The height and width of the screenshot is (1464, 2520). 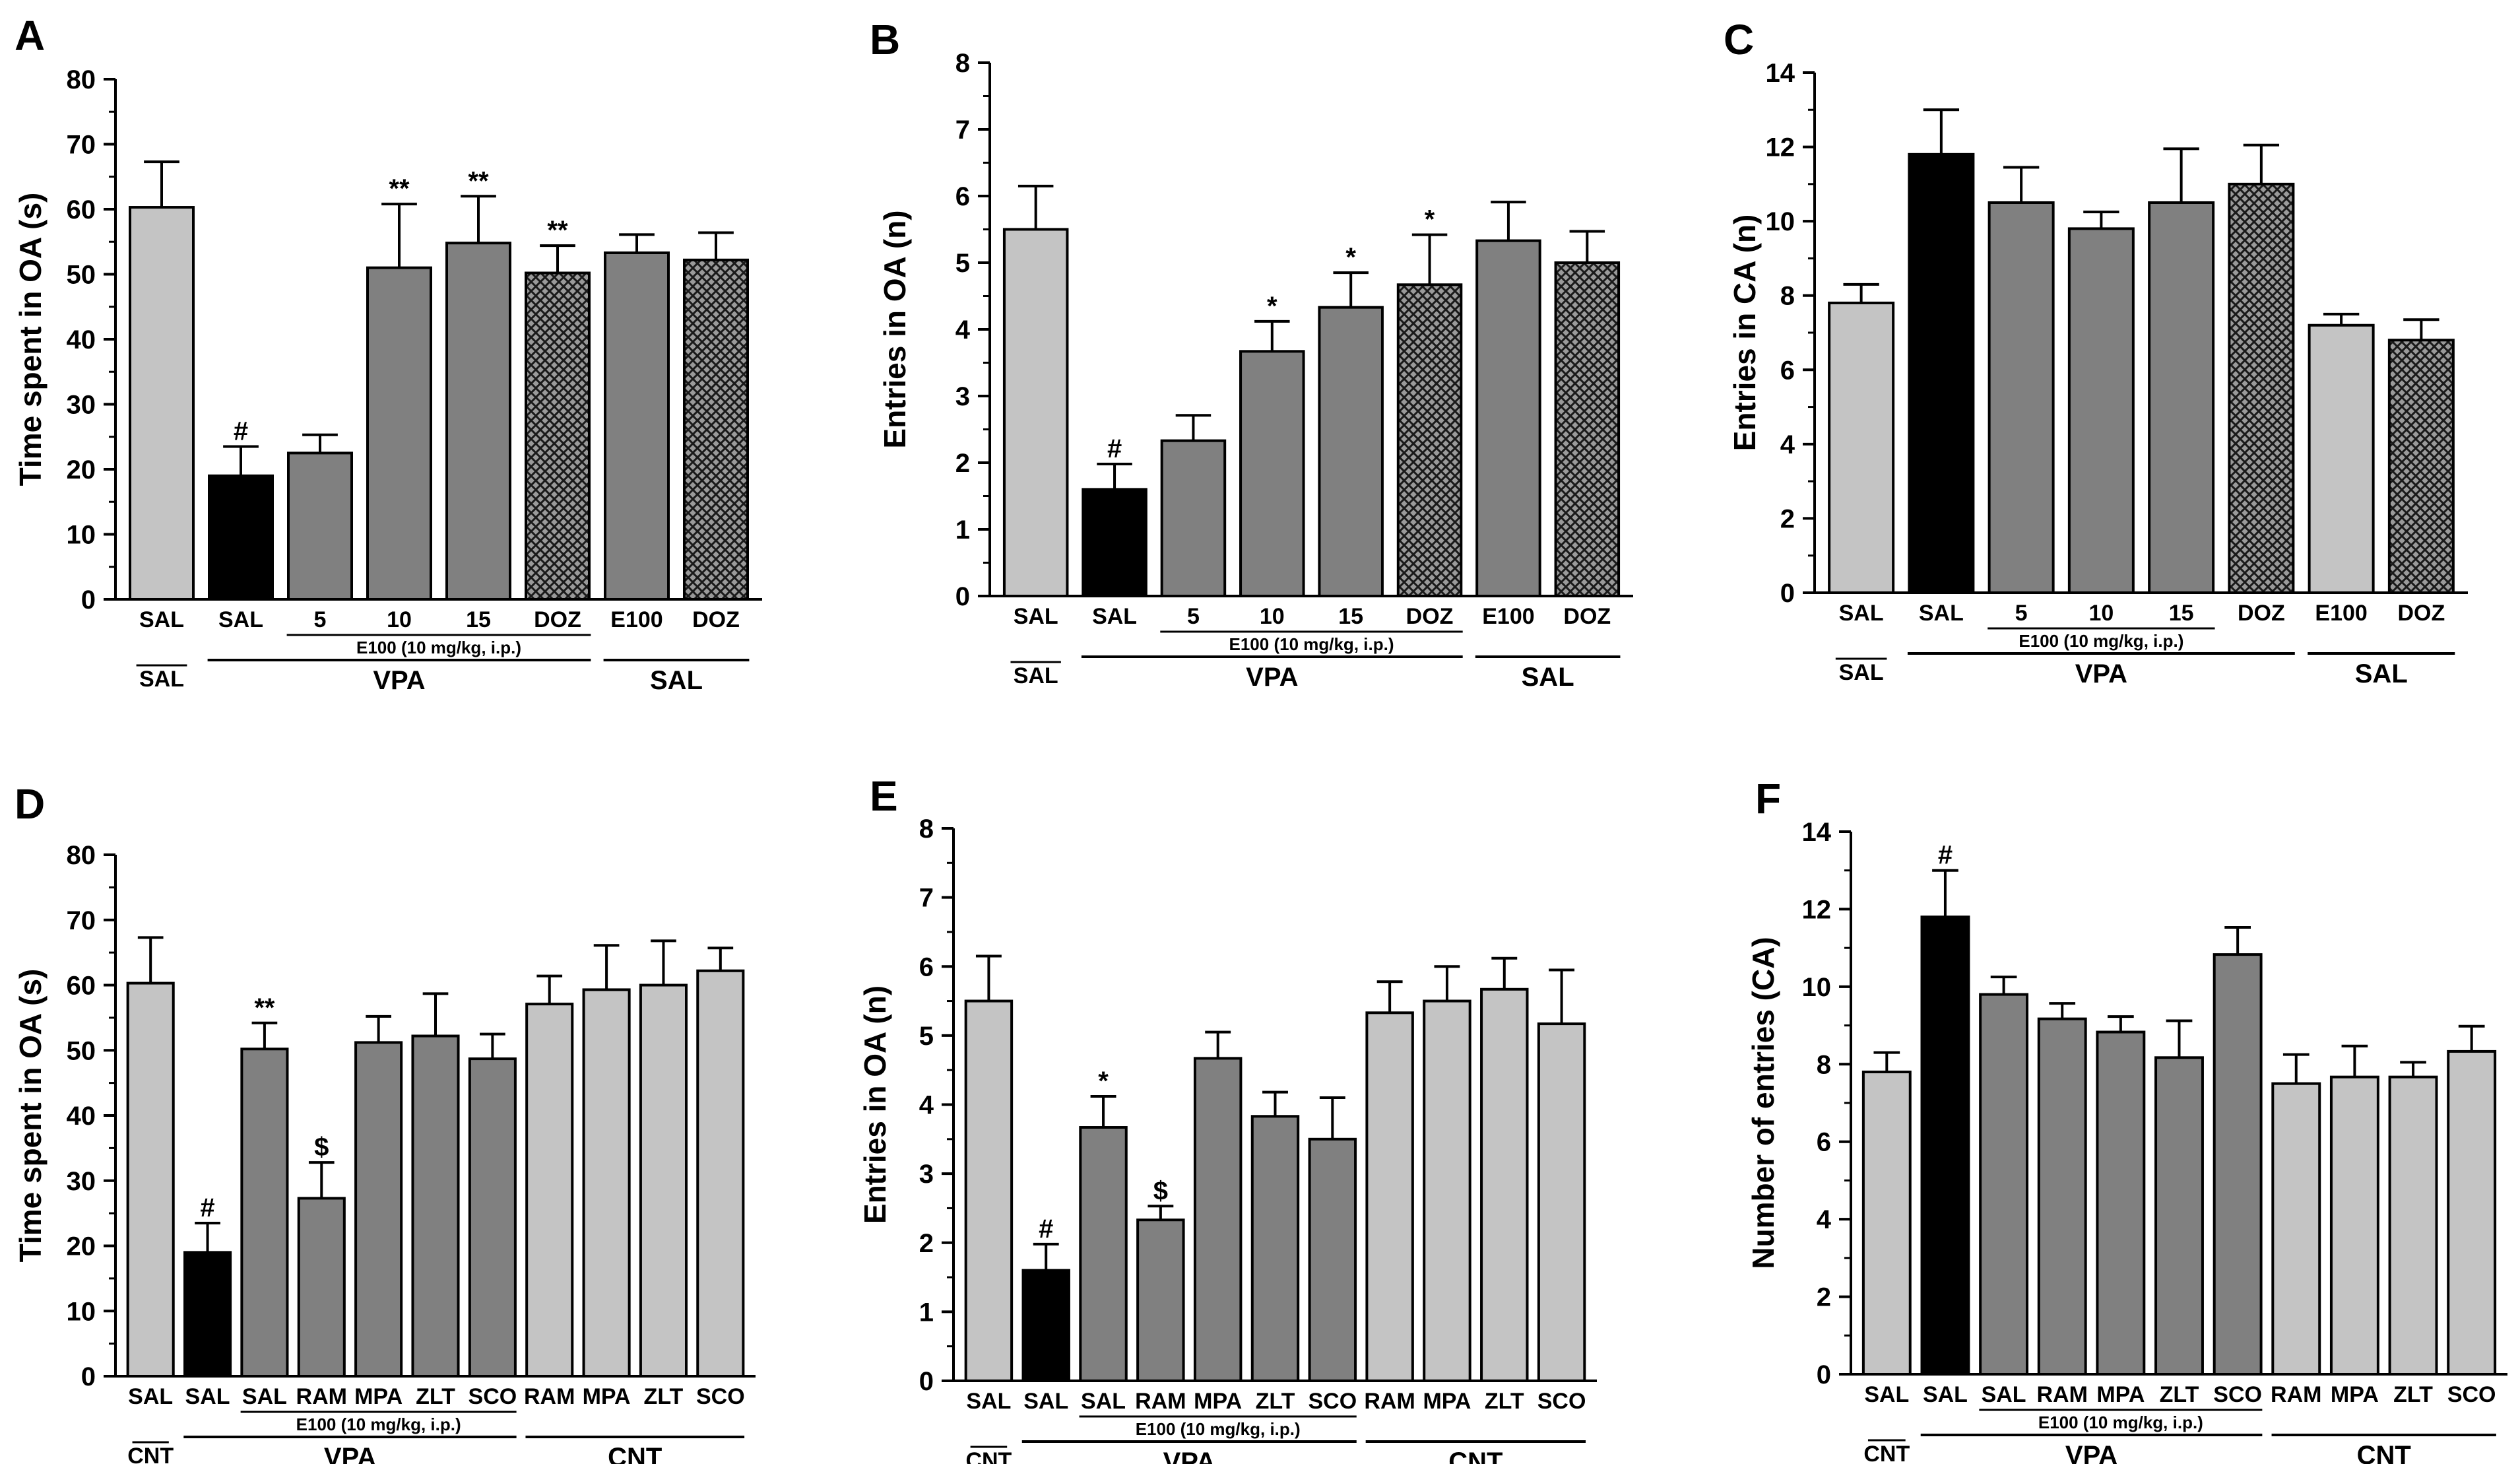 I want to click on y-axis-label: Entries in OA (n), so click(x=895, y=329).